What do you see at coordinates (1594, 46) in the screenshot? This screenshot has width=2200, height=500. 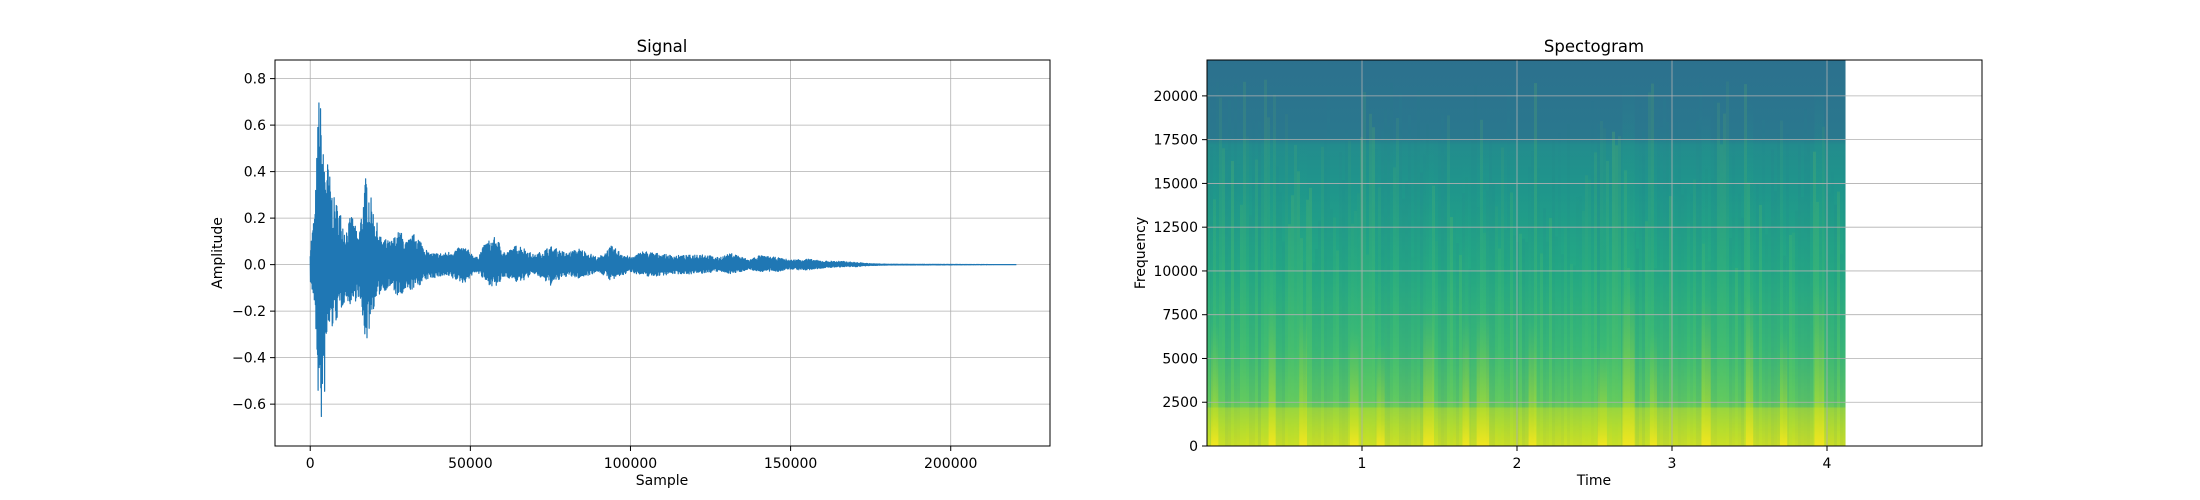 I see `spectrogram-title: Spectogram` at bounding box center [1594, 46].